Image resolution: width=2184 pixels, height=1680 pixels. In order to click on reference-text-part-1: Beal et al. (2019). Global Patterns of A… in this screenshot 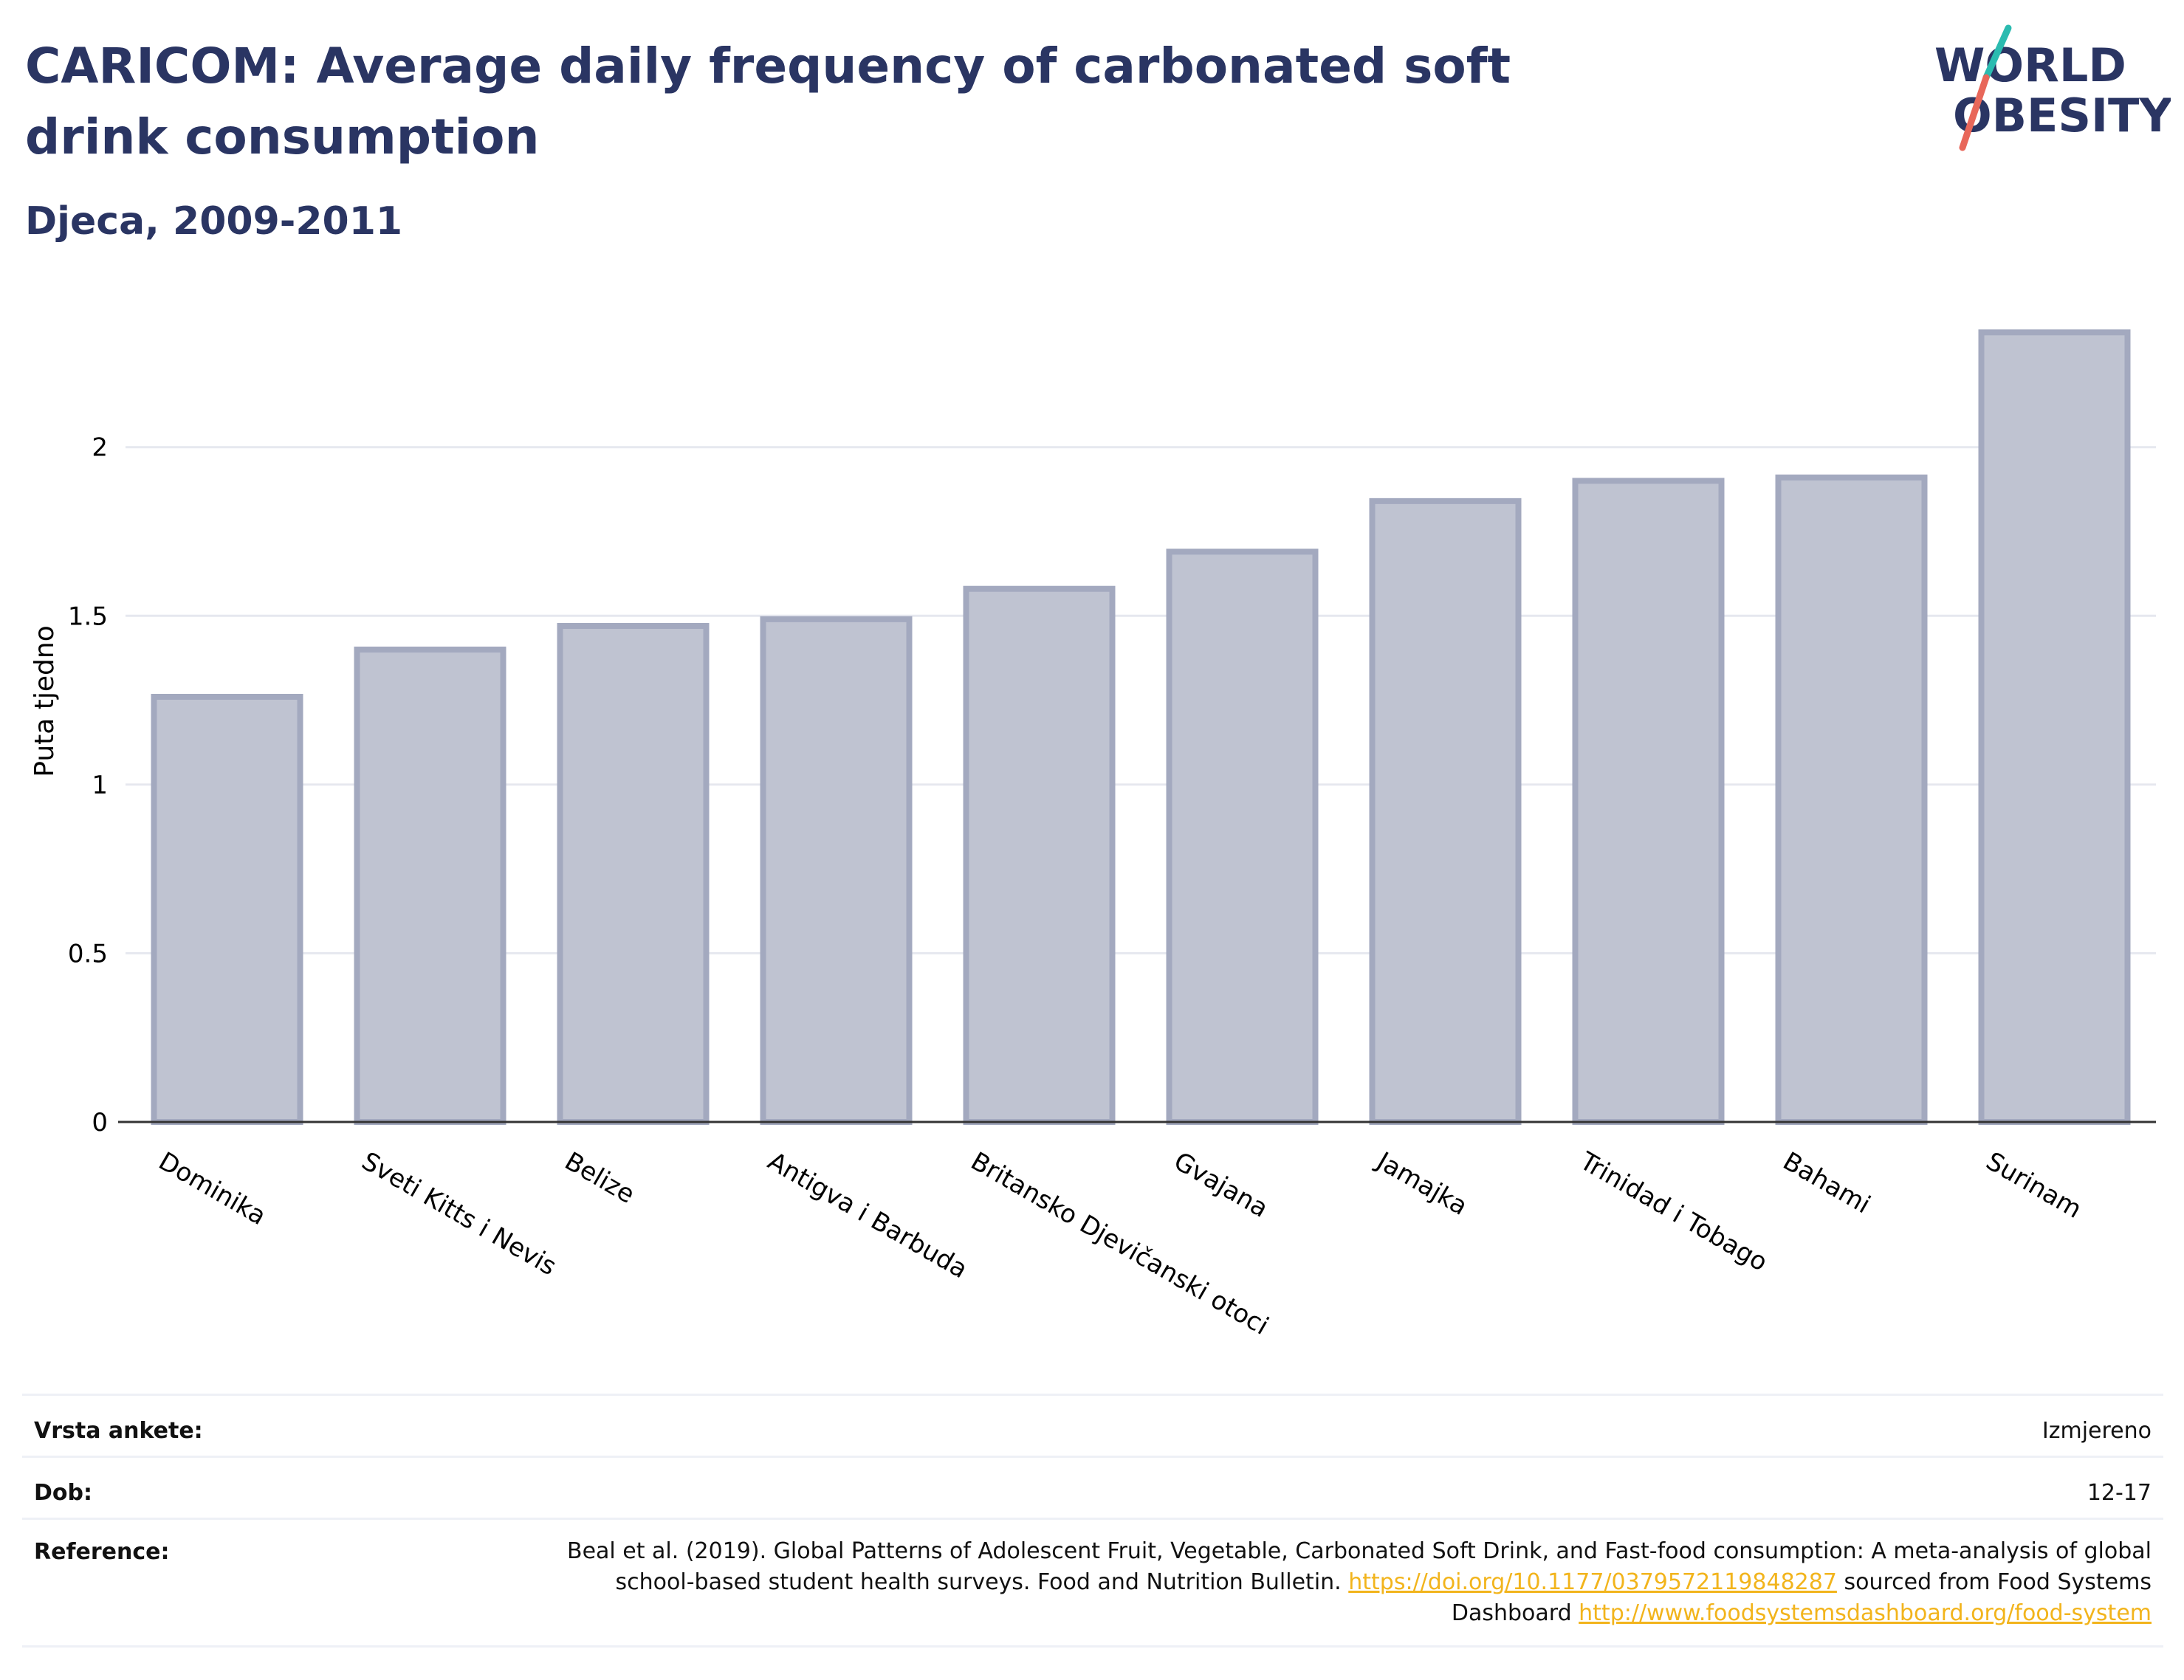, I will do `click(1359, 1567)`.